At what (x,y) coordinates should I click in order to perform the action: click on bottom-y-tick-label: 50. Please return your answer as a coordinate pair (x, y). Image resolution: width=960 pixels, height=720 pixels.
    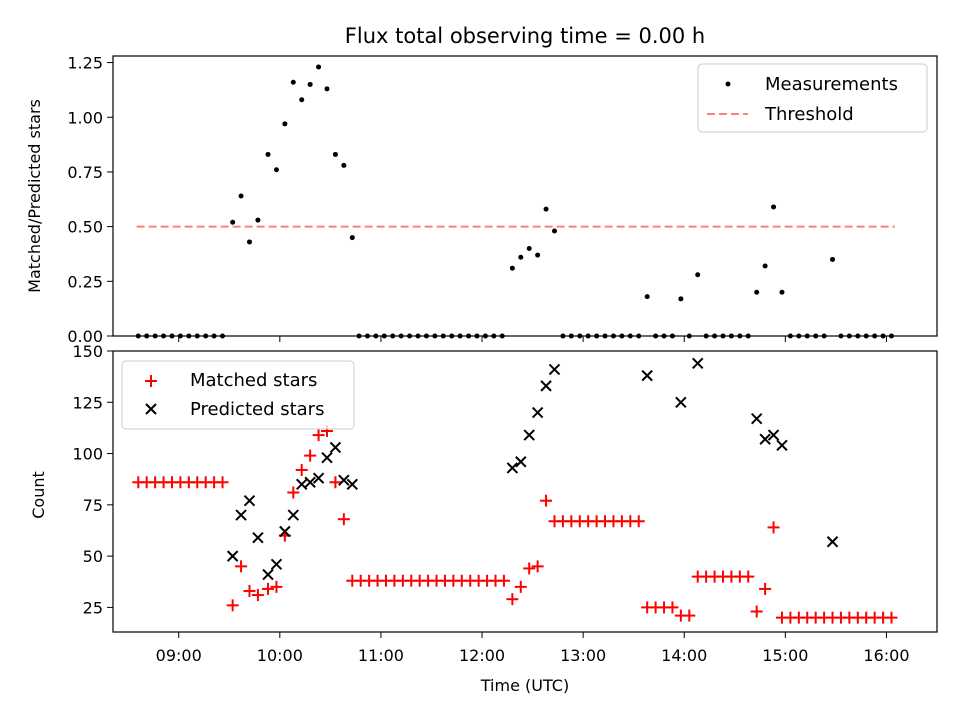
    Looking at the image, I should click on (93, 556).